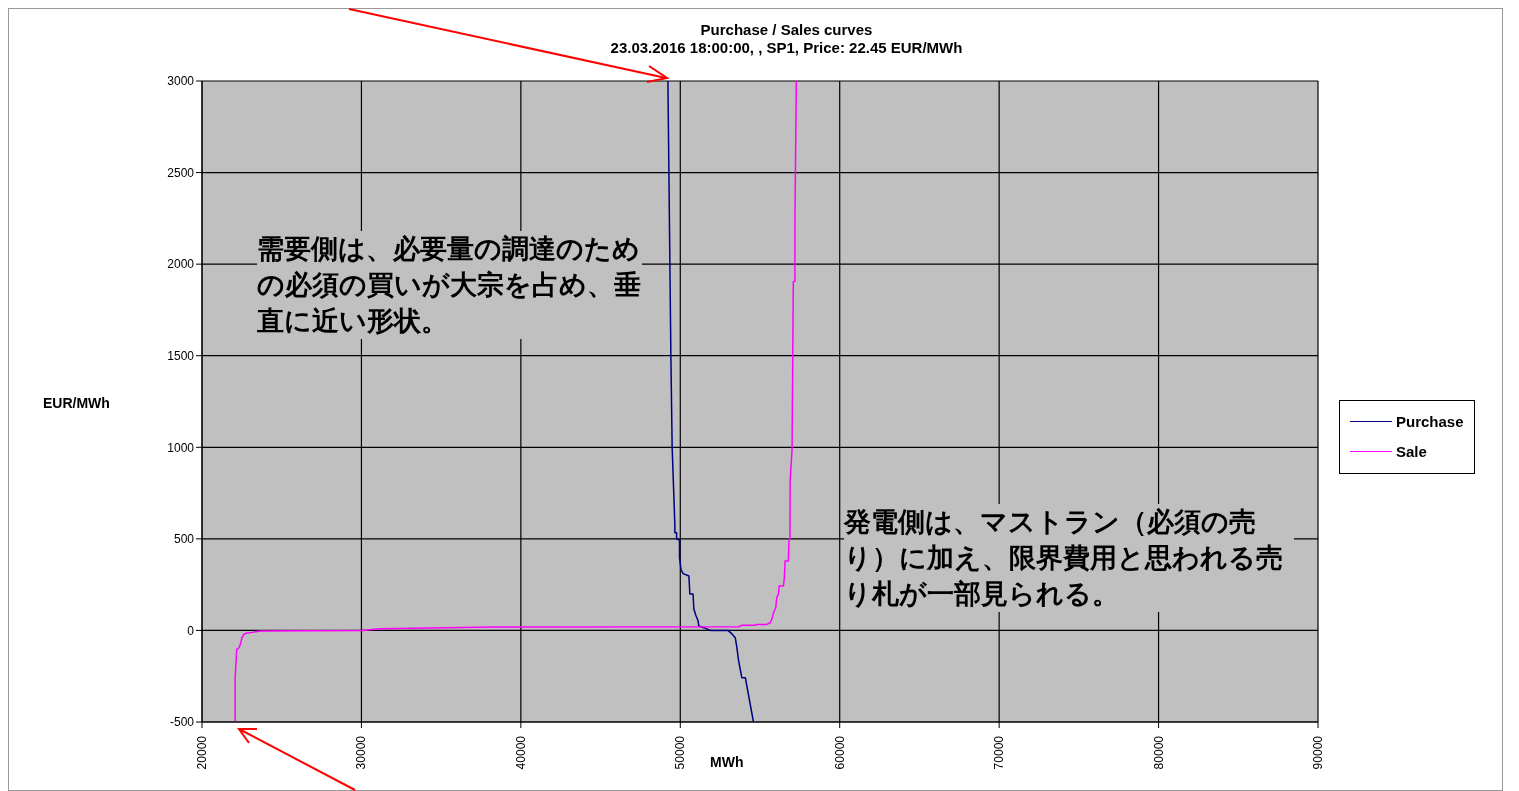 The height and width of the screenshot is (791, 1519). Describe the element at coordinates (181, 172) in the screenshot. I see `y-tick-label: 2500` at that location.